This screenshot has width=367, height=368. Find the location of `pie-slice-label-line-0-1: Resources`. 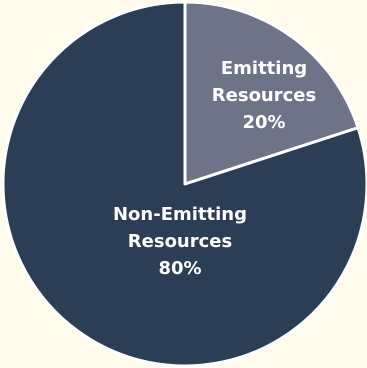

pie-slice-label-line-0-1: Resources is located at coordinates (264, 95).